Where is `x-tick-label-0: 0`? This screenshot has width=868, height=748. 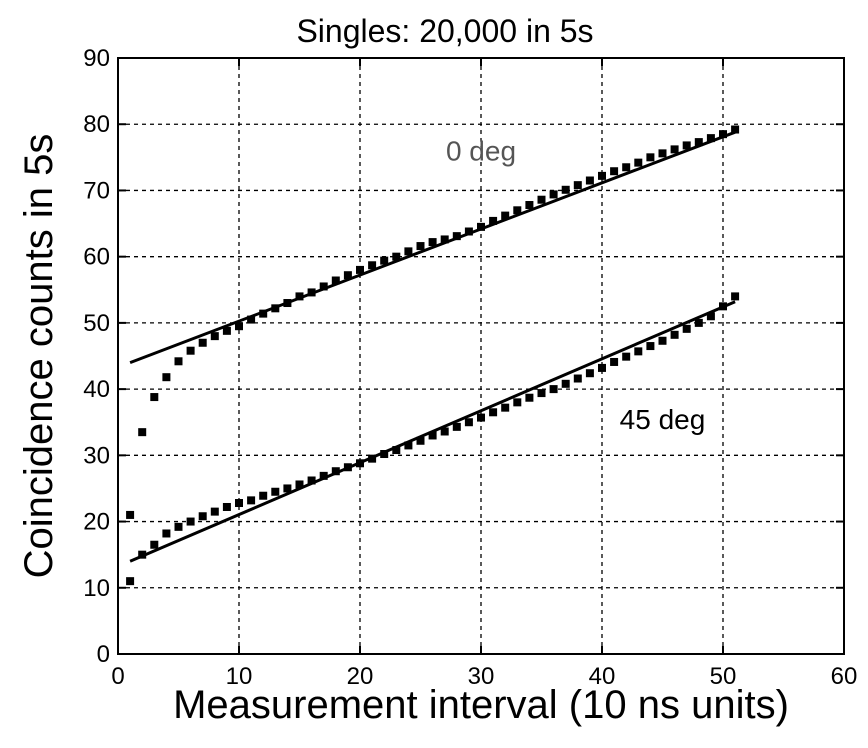 x-tick-label-0: 0 is located at coordinates (117, 676).